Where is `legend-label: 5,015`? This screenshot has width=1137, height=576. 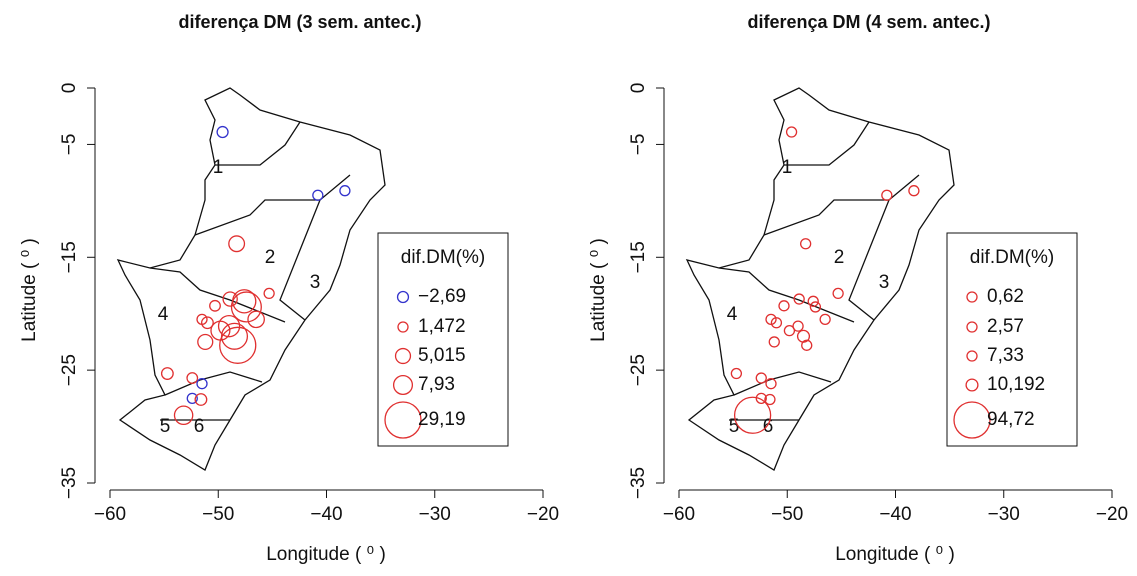
legend-label: 5,015 is located at coordinates (442, 355).